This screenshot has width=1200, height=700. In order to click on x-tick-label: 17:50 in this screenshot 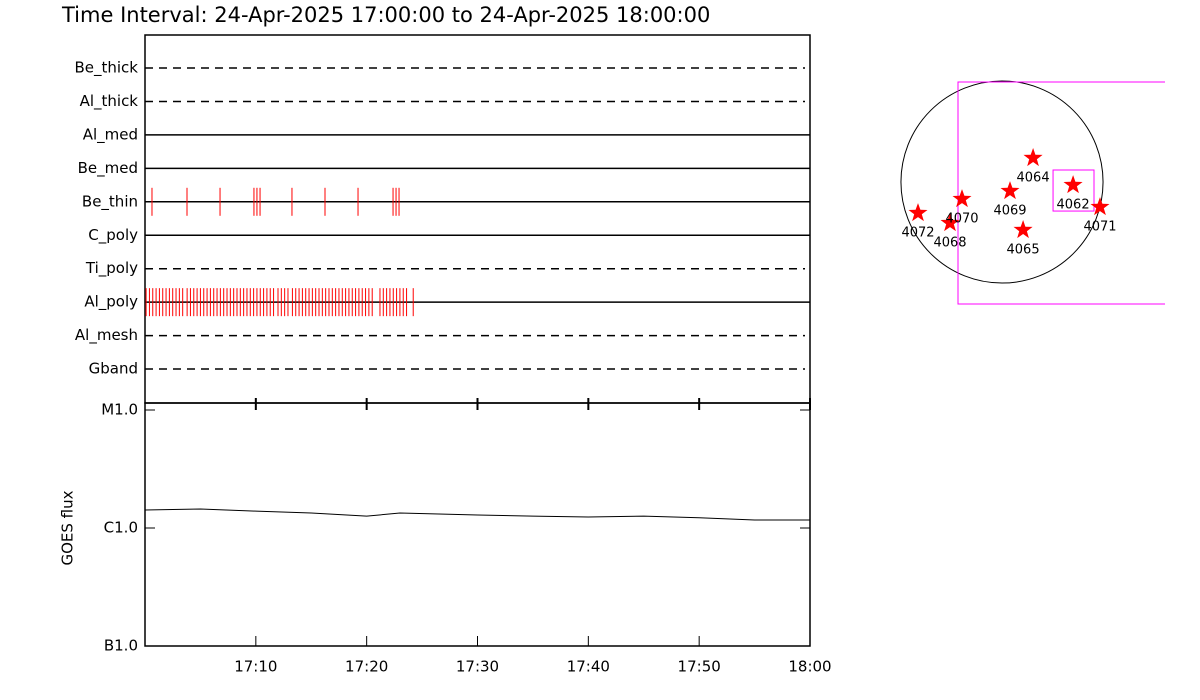, I will do `click(699, 667)`.